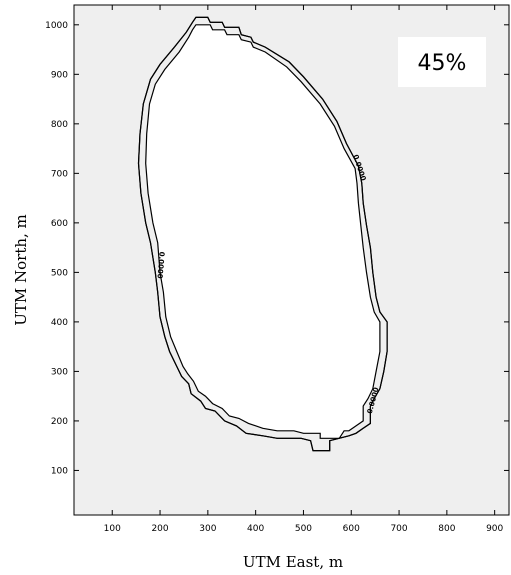 This screenshot has height=575, width=511. Describe the element at coordinates (293, 562) in the screenshot. I see `x-axis-title: UTM East, m` at that location.